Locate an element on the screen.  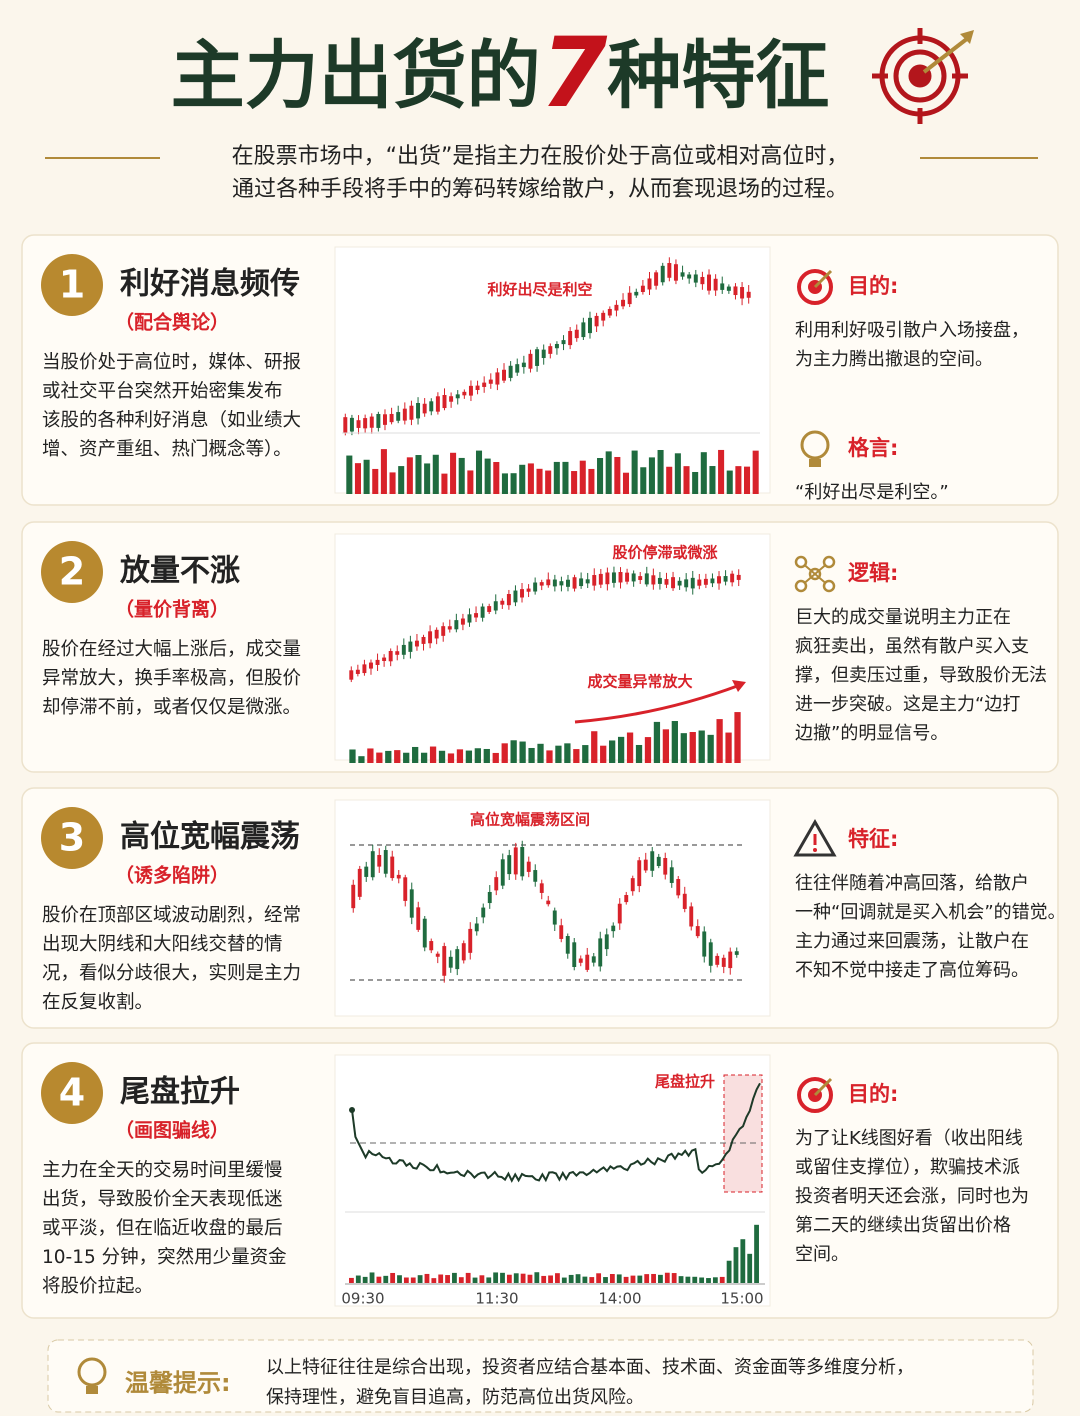
tip-text: 保持理性，避免盲目追高，防范高位出货风险。 is located at coordinates (455, 1397).